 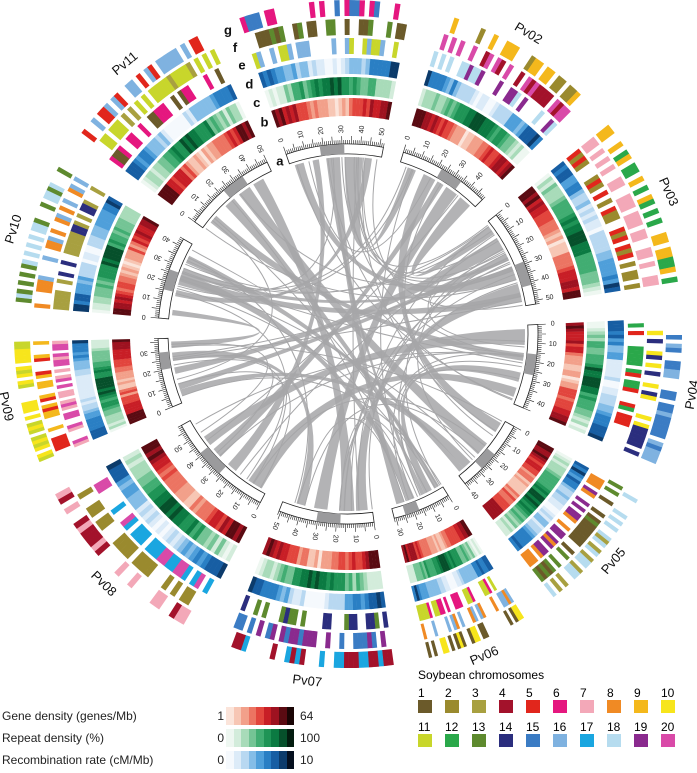 What do you see at coordinates (676, 699) in the screenshot?
I see `soybean-legend-item: 10` at bounding box center [676, 699].